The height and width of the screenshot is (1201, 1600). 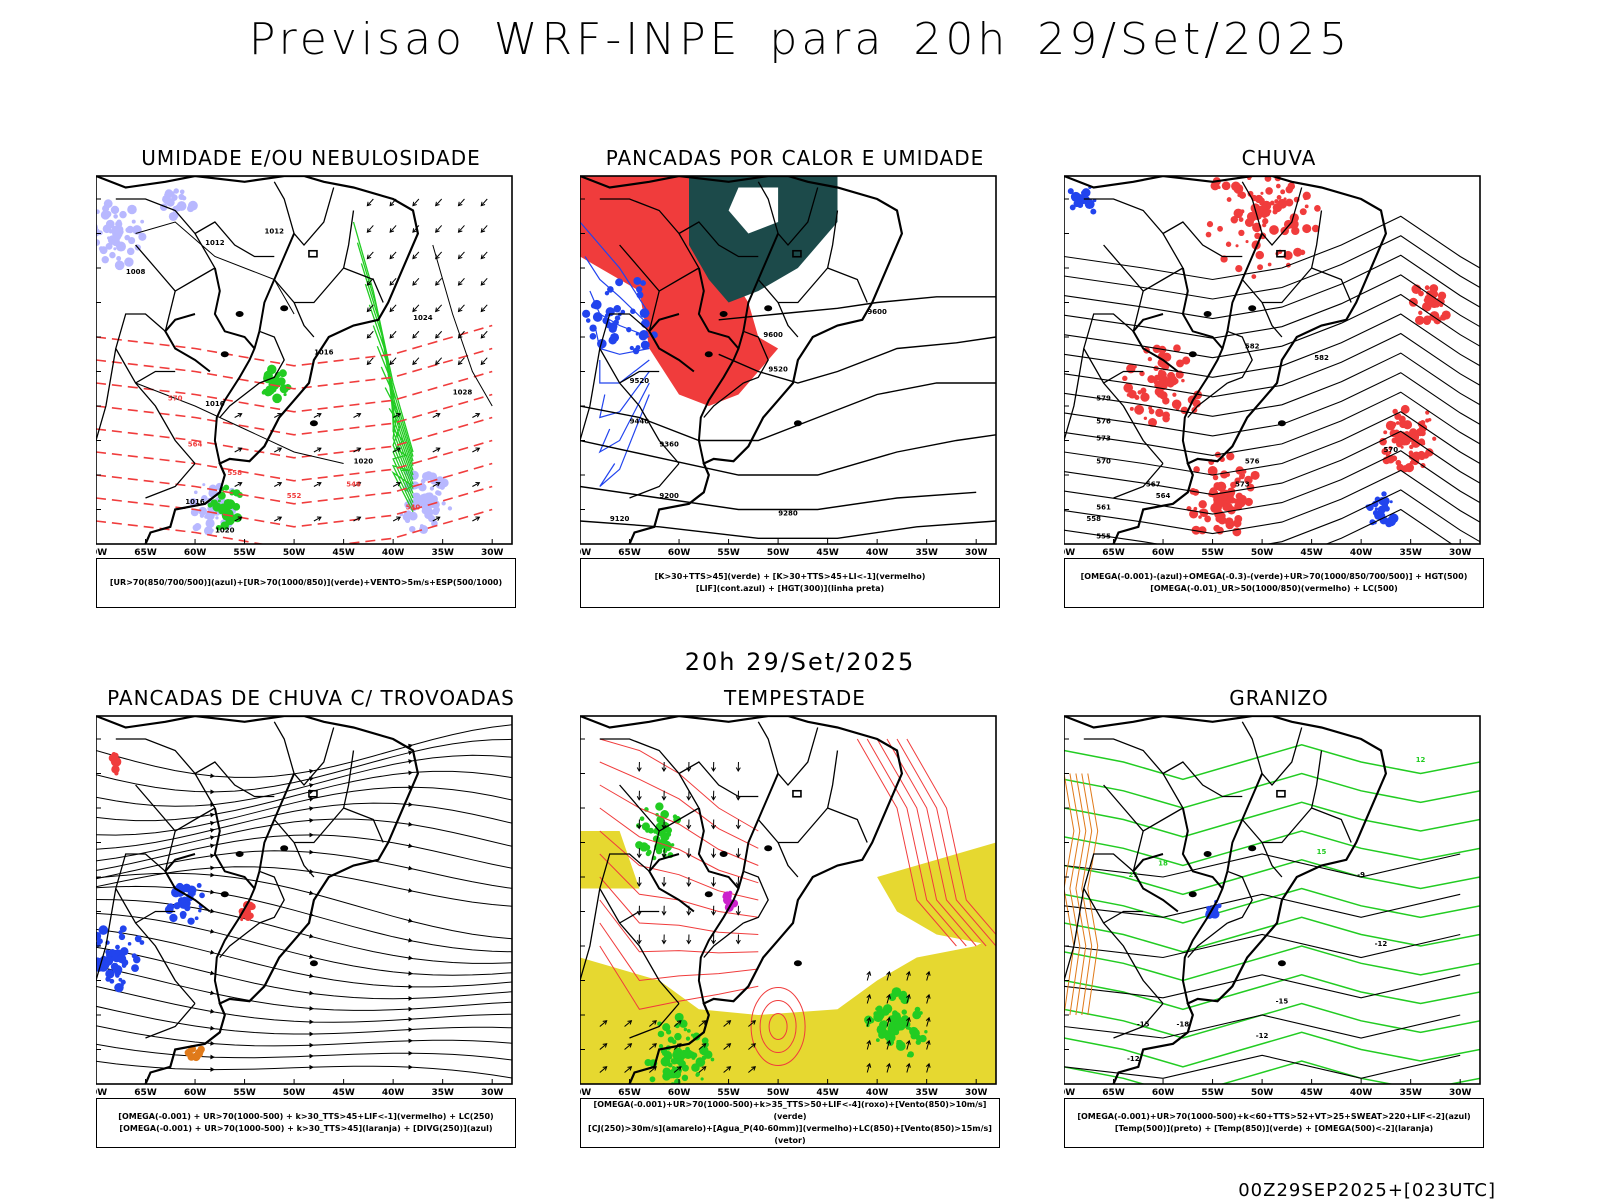 I want to click on map-content, so click(x=304, y=900).